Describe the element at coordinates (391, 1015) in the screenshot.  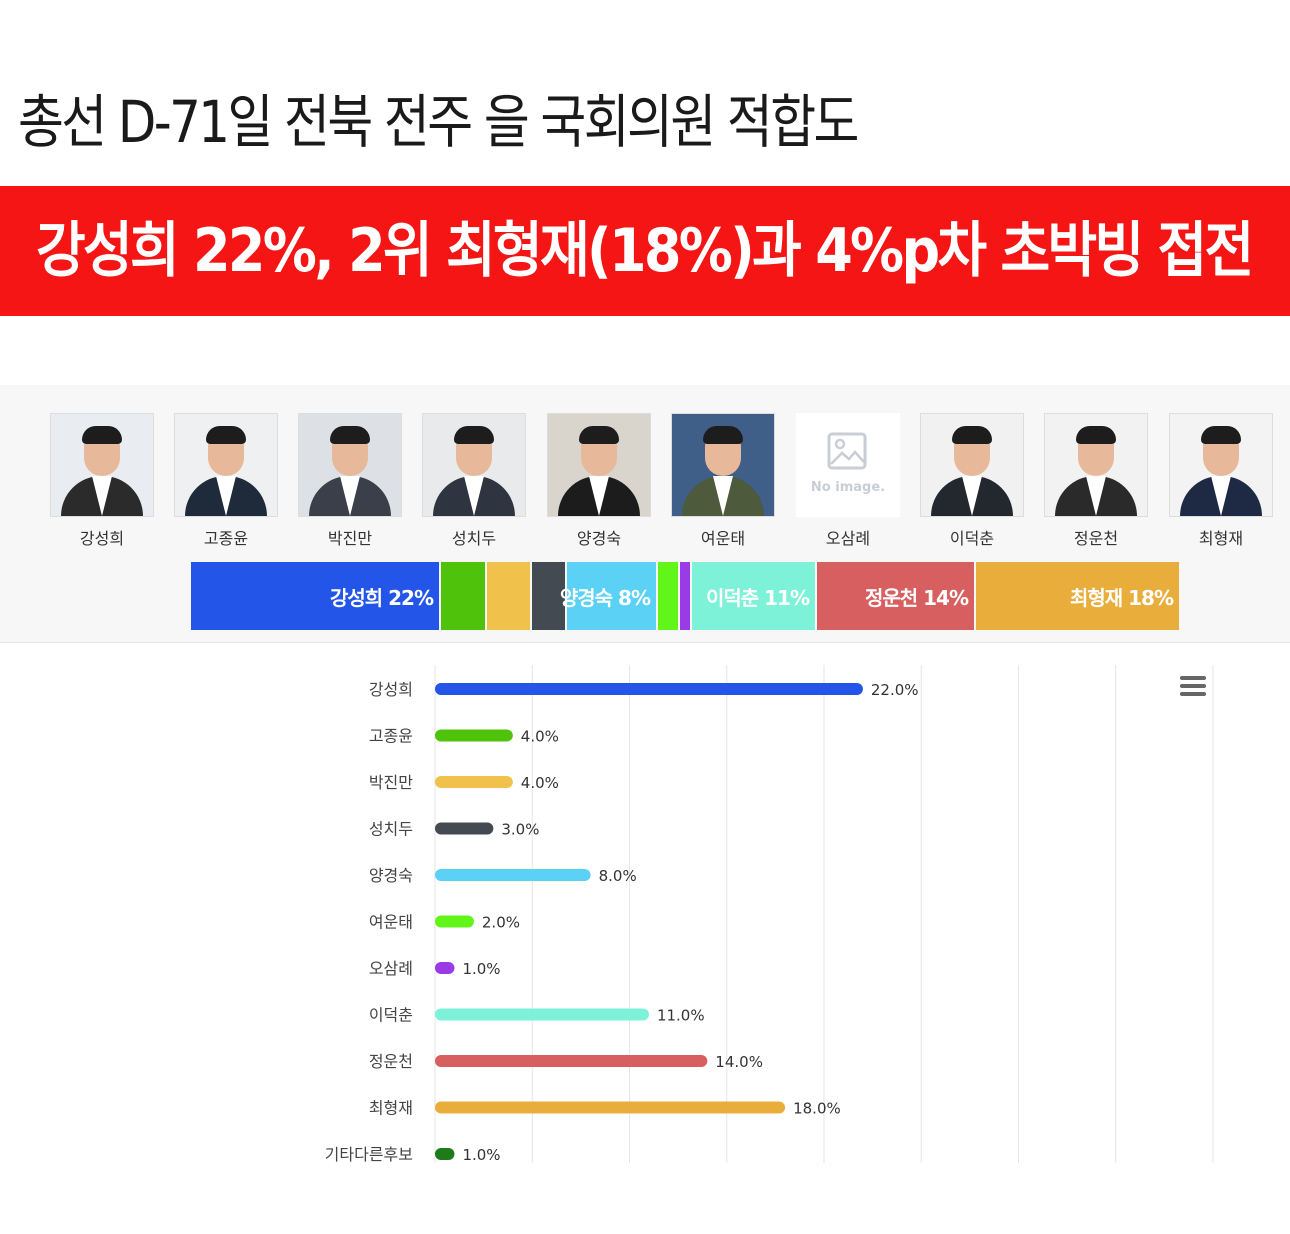
I see `category-label: 이덕춘` at that location.